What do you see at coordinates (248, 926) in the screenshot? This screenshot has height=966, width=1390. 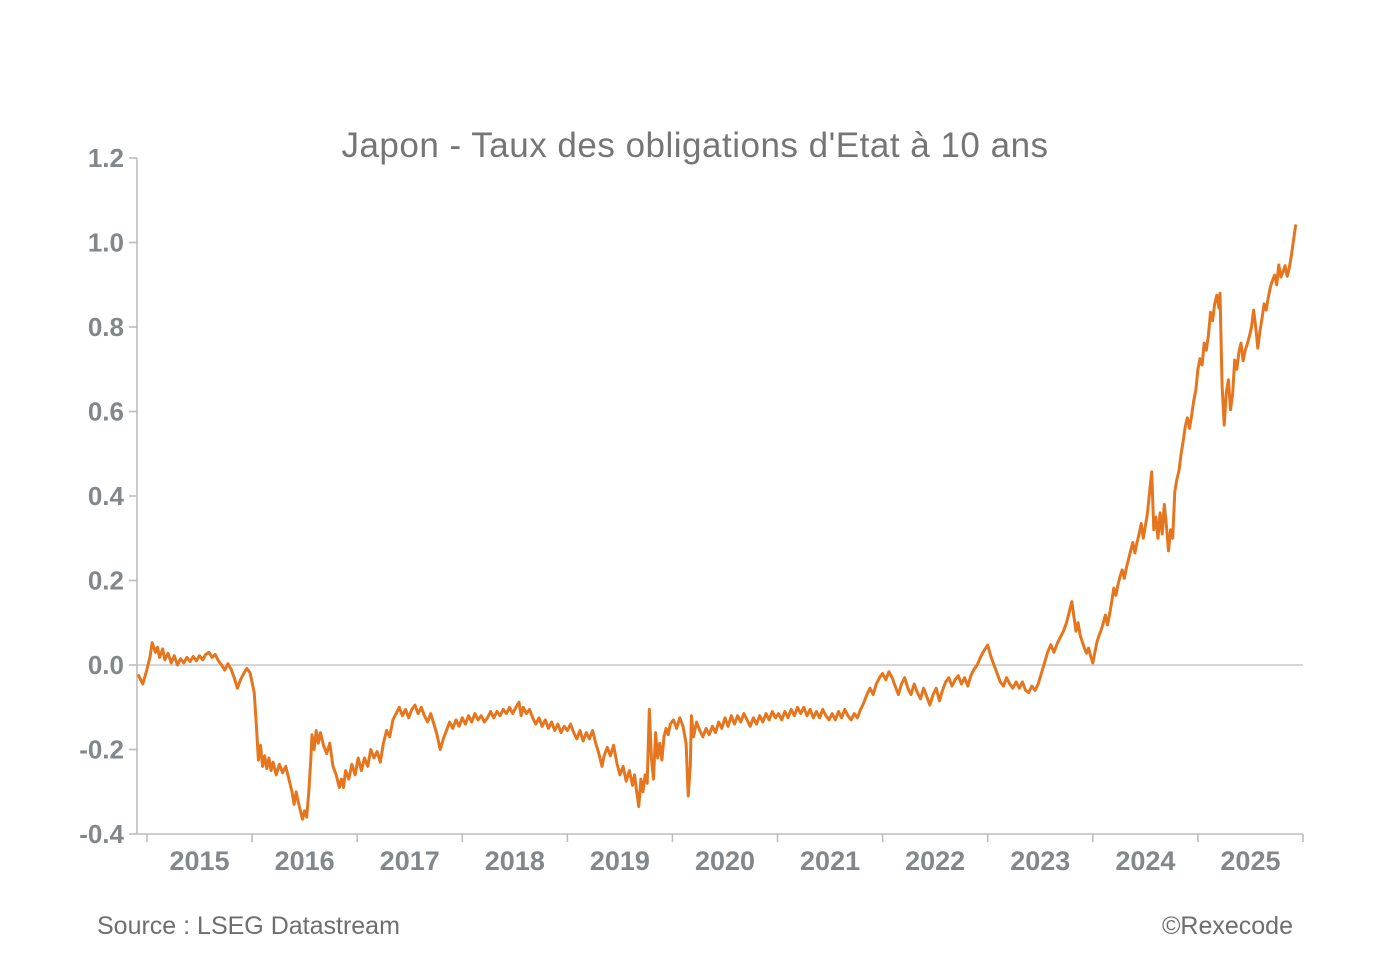 I see `source-note: Source : LSEG Datastream` at bounding box center [248, 926].